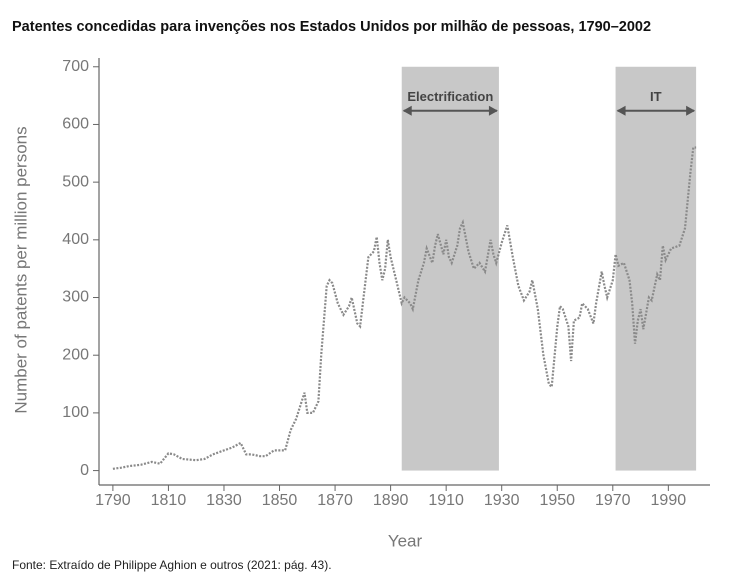  Describe the element at coordinates (446, 500) in the screenshot. I see `x-tick-label: 1910` at that location.